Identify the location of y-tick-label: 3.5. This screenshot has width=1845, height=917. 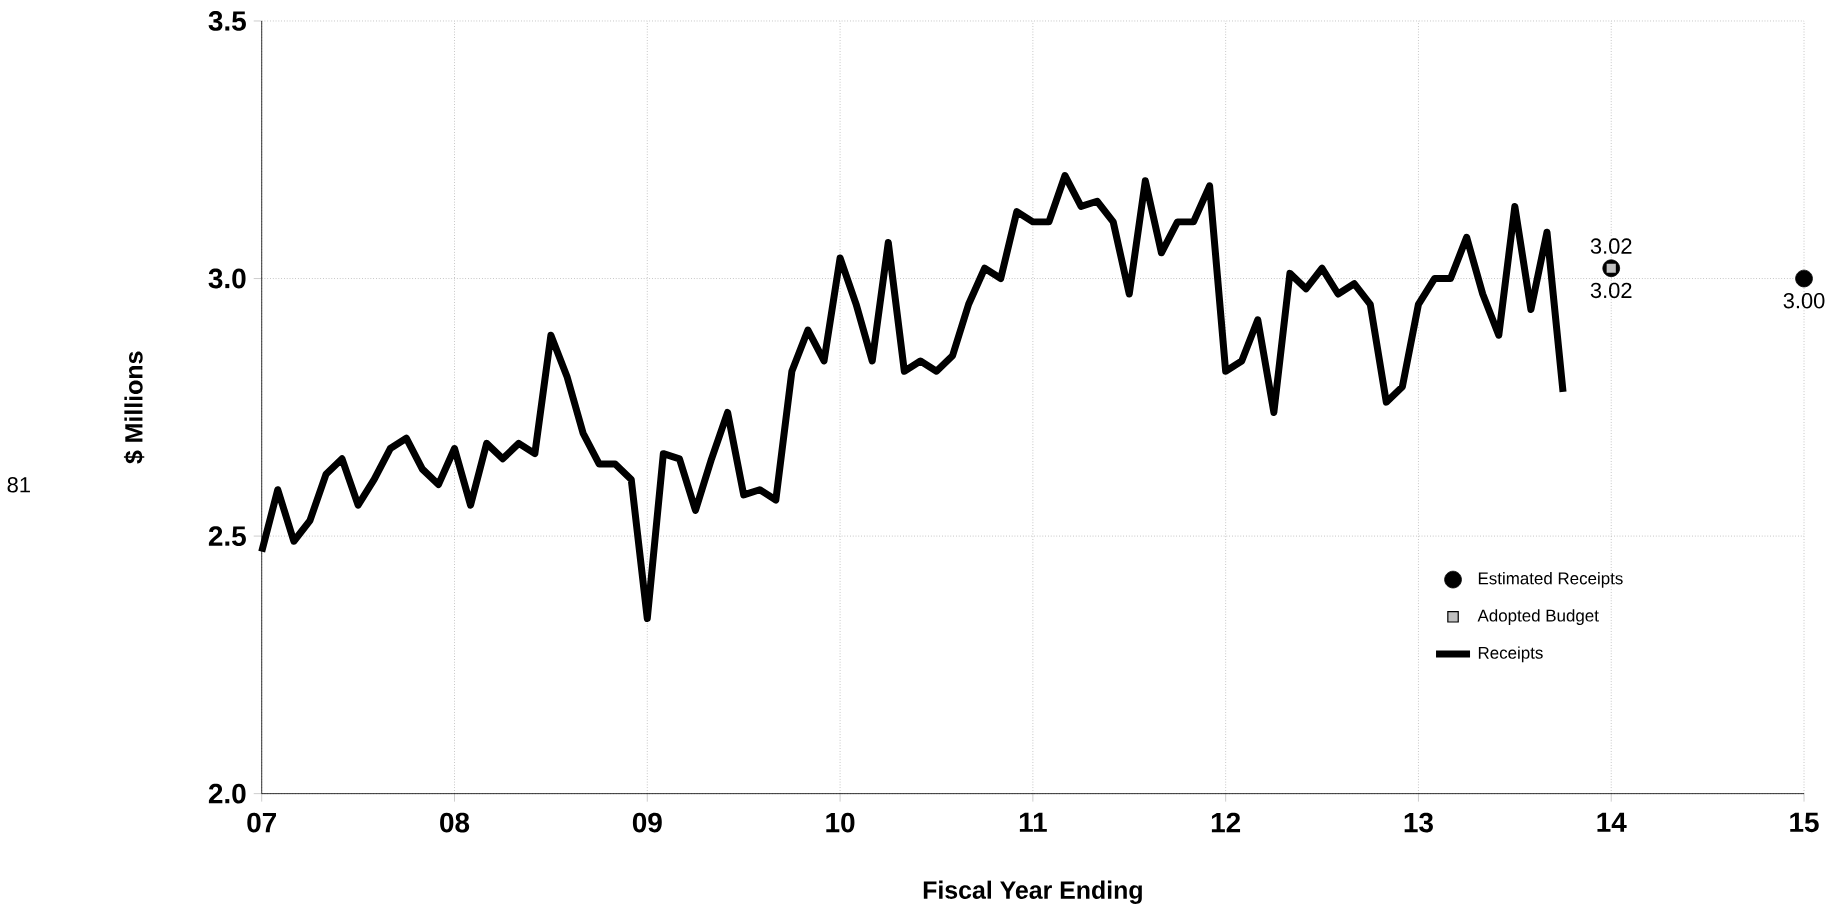
(227, 21).